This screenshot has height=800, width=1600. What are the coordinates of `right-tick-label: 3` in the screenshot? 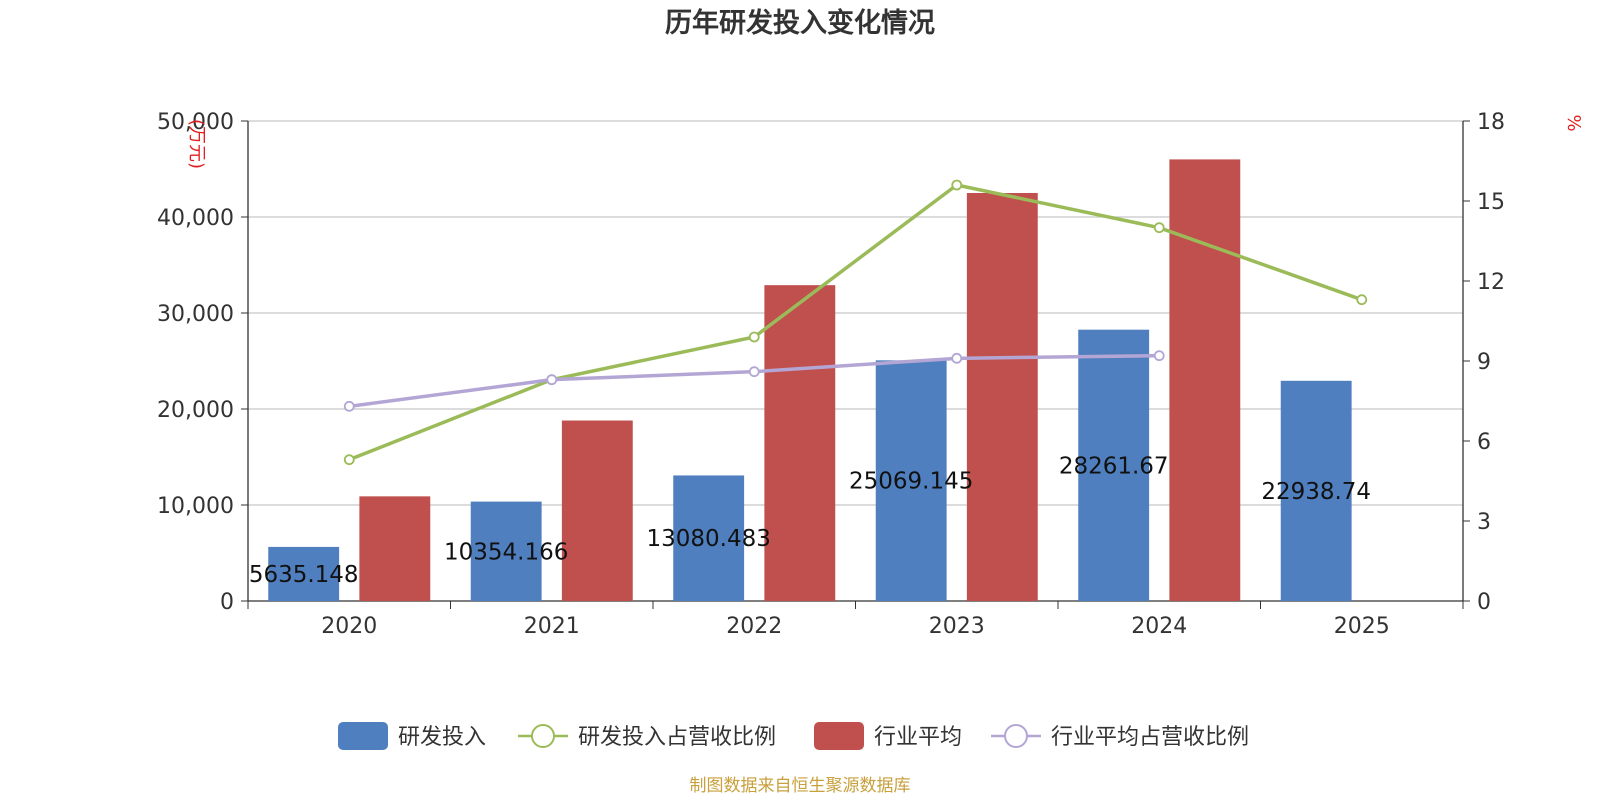 It's located at (1484, 522).